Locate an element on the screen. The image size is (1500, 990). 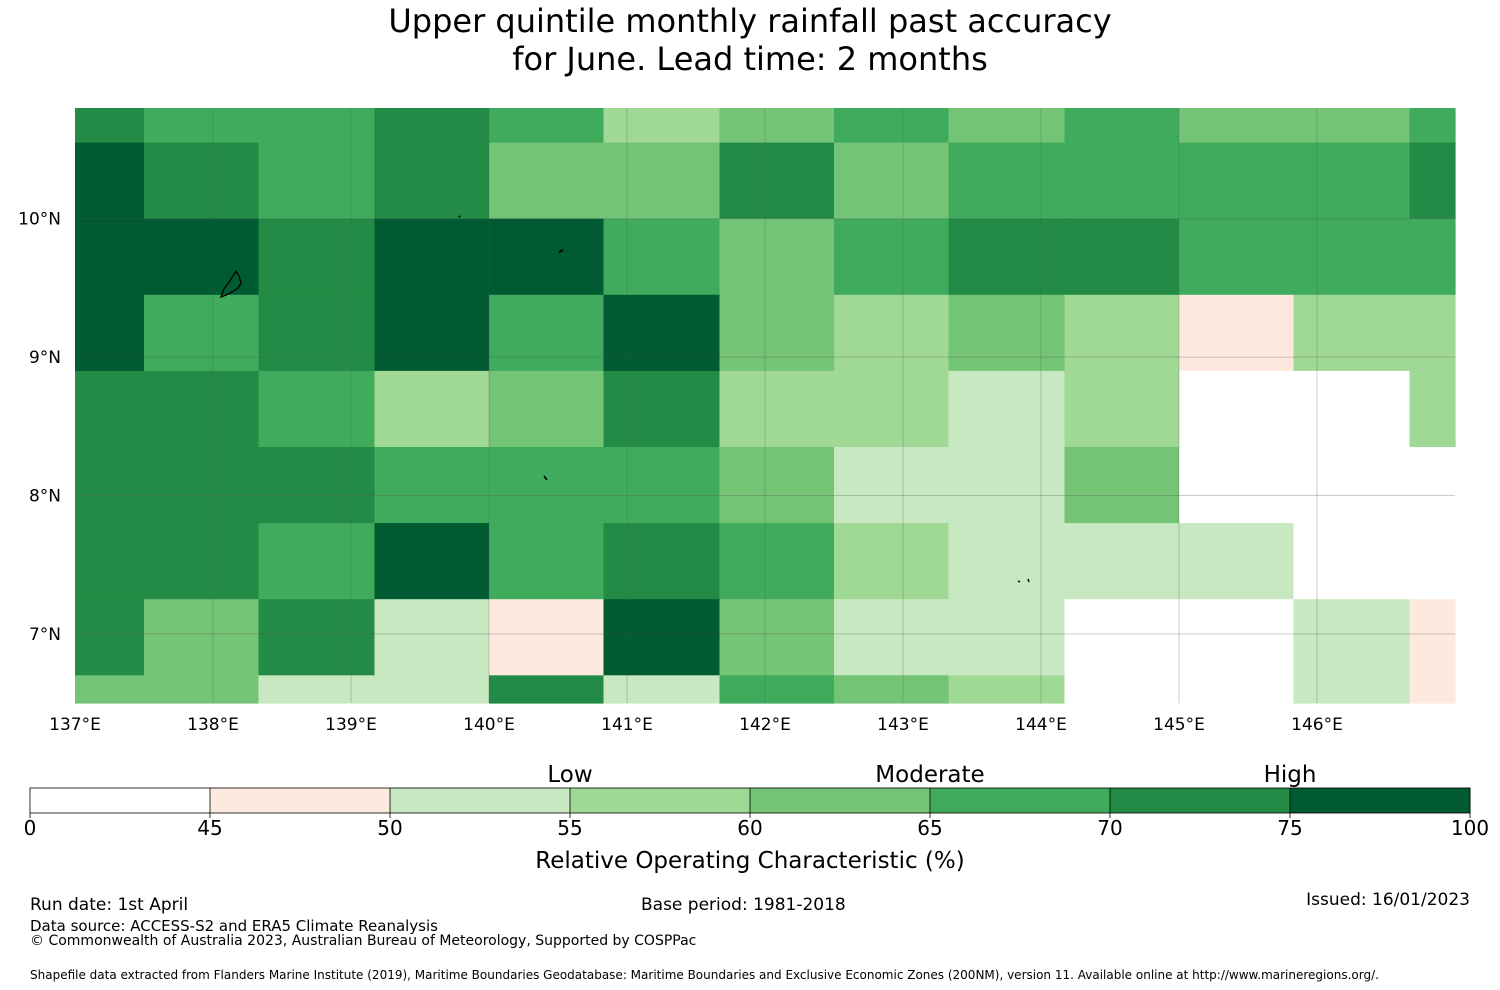
colorbar-tick-label: 65 is located at coordinates (929, 828).